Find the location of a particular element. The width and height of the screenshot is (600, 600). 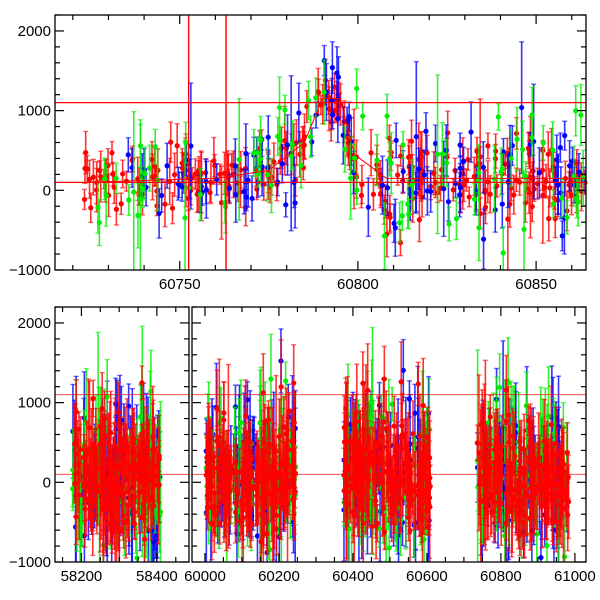

y-tick-label: 2000 is located at coordinates (34, 31).